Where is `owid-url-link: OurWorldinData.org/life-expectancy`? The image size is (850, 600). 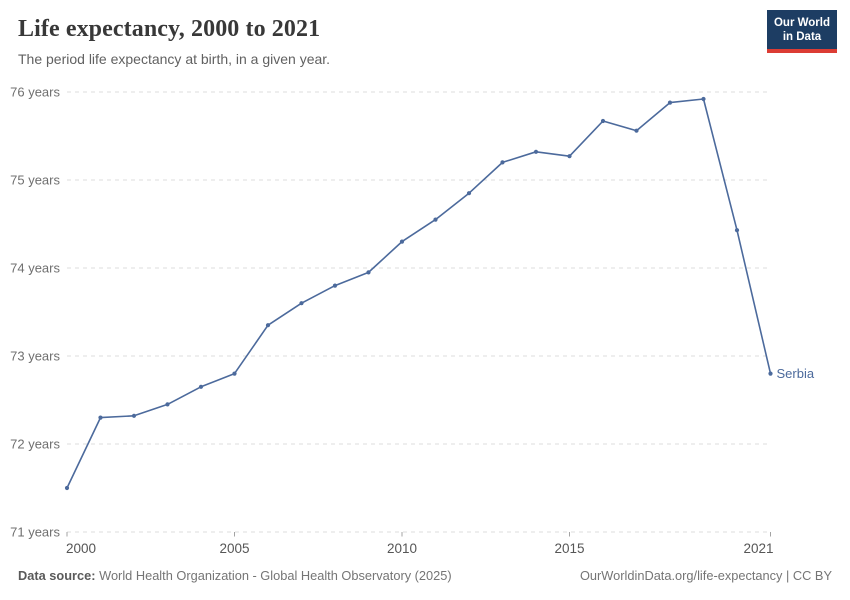 owid-url-link: OurWorldinData.org/life-expectancy is located at coordinates (681, 575).